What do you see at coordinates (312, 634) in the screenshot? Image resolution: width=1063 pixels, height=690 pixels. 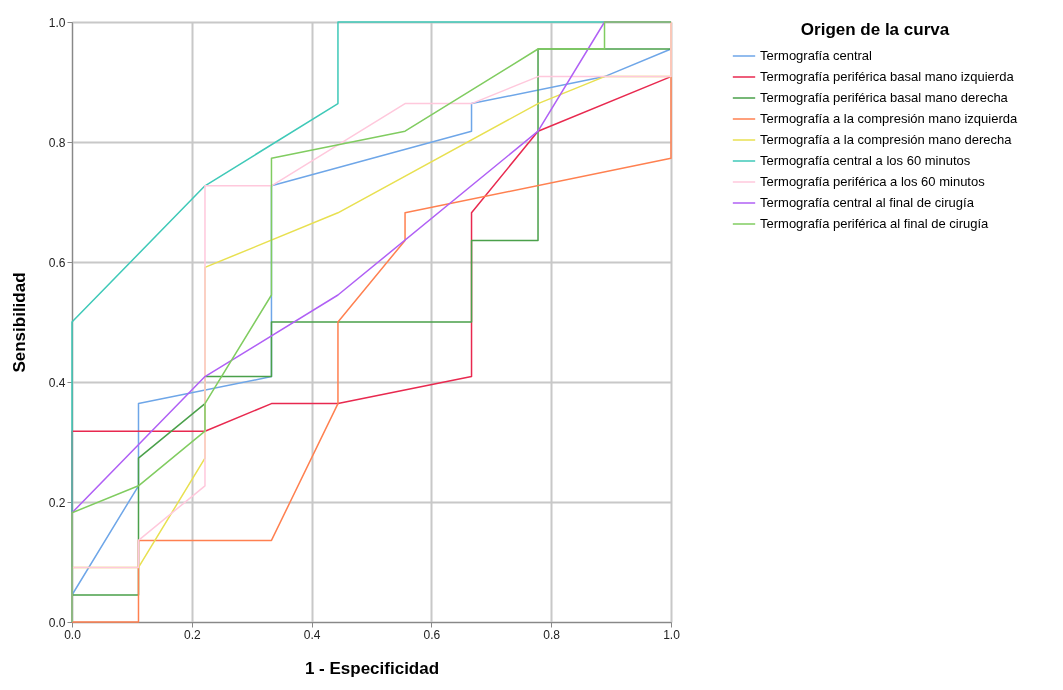 I see `x-tick-label: 0.4` at bounding box center [312, 634].